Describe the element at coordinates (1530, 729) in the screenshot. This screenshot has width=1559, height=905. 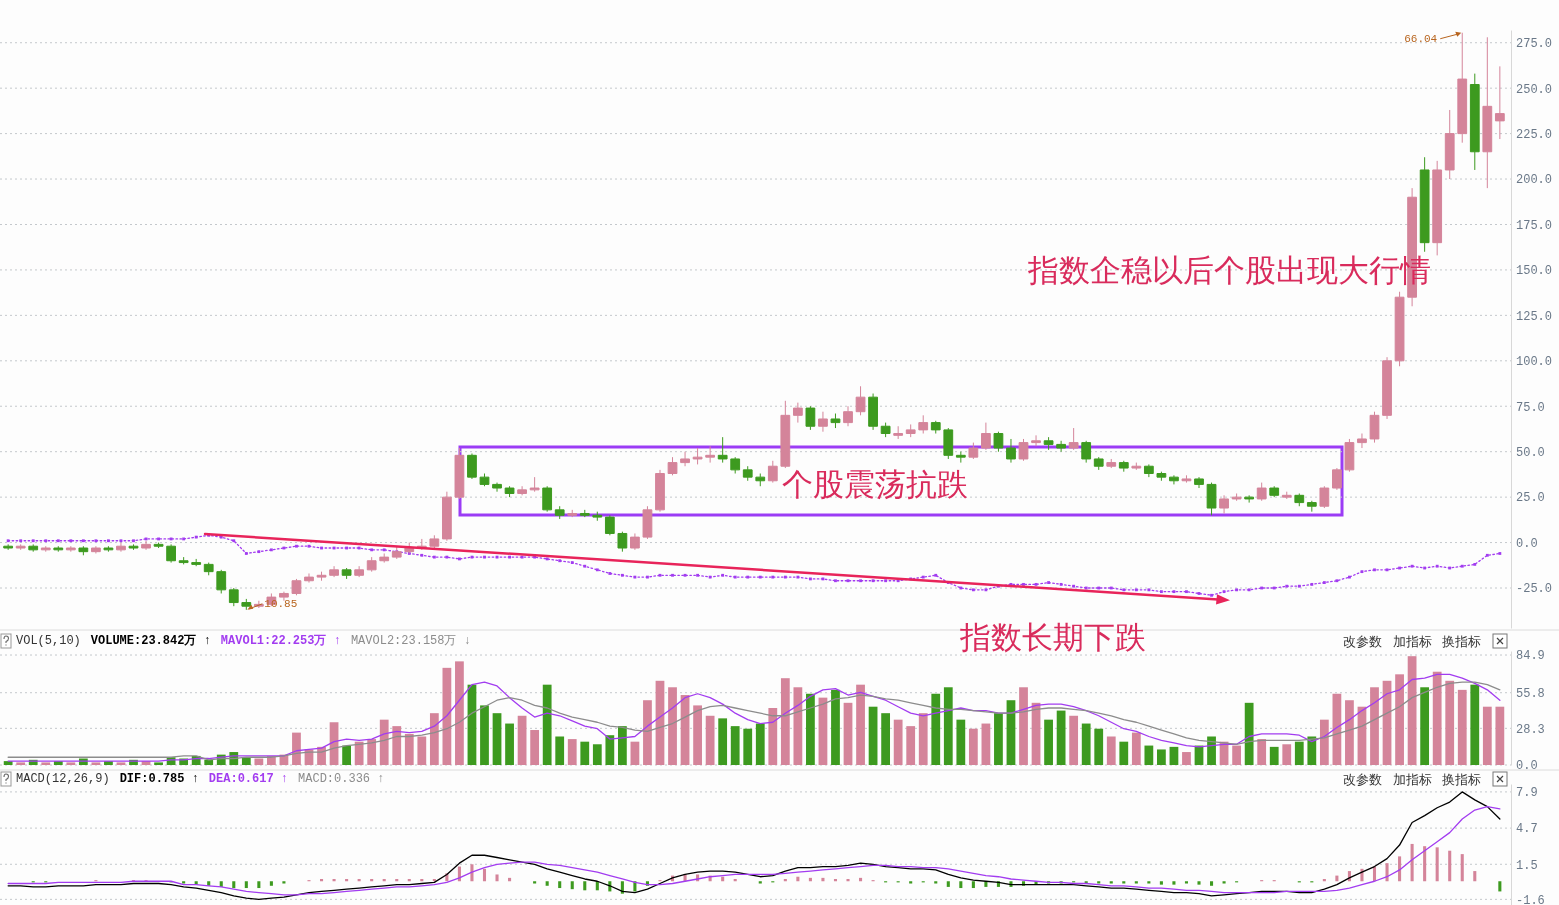
I see `y-tick-label: 28.3` at that location.